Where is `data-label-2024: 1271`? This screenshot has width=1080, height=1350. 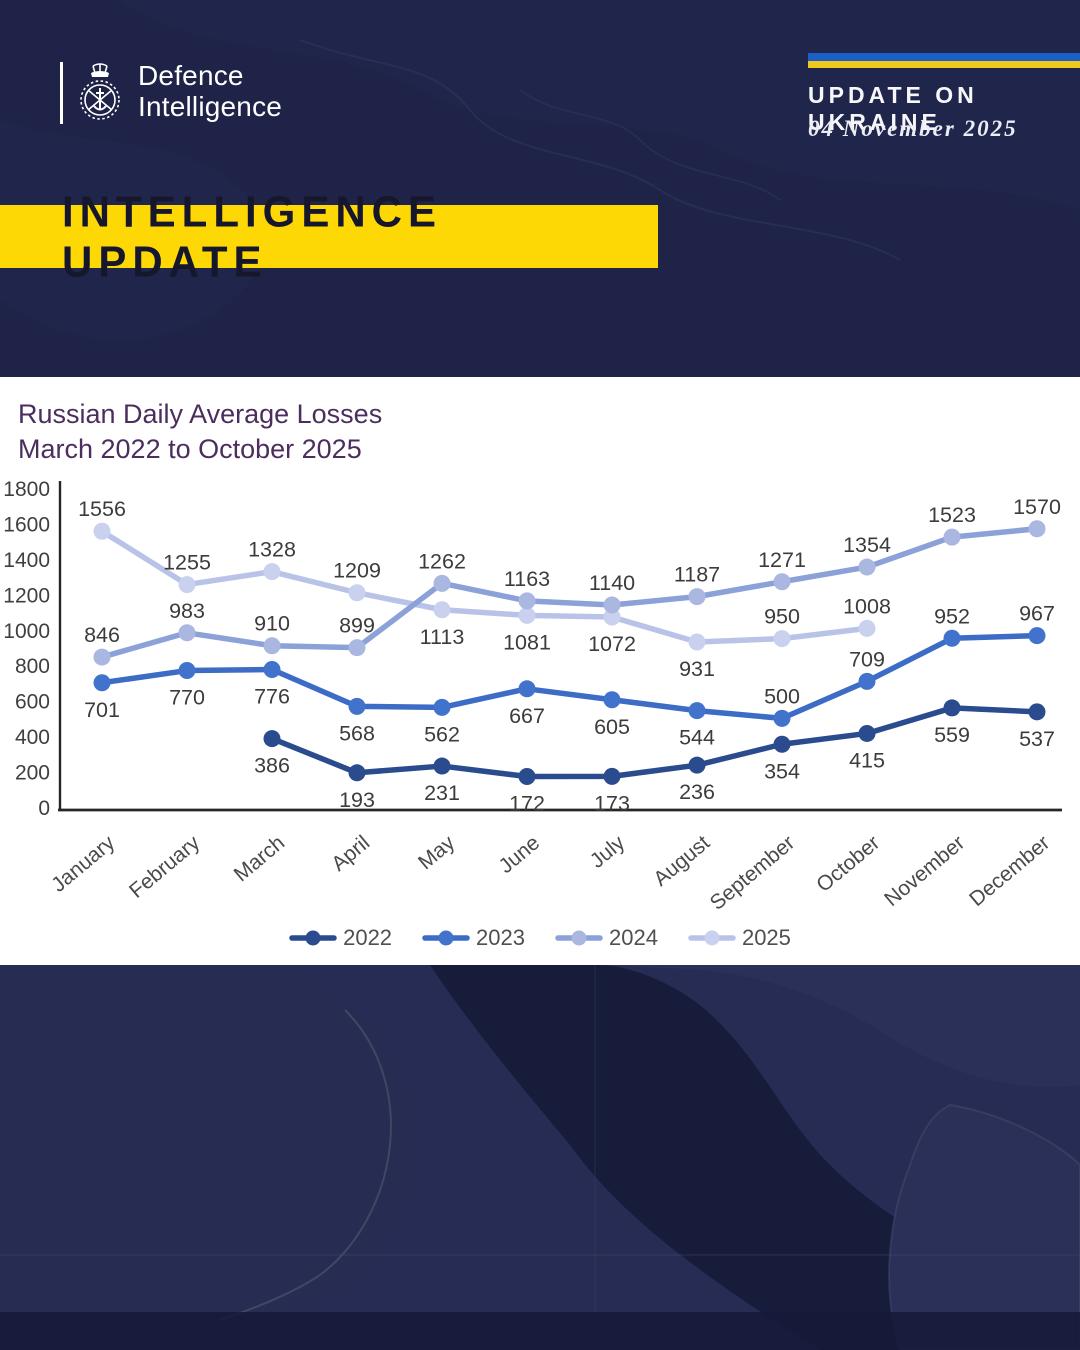
data-label-2024: 1271 is located at coordinates (782, 560).